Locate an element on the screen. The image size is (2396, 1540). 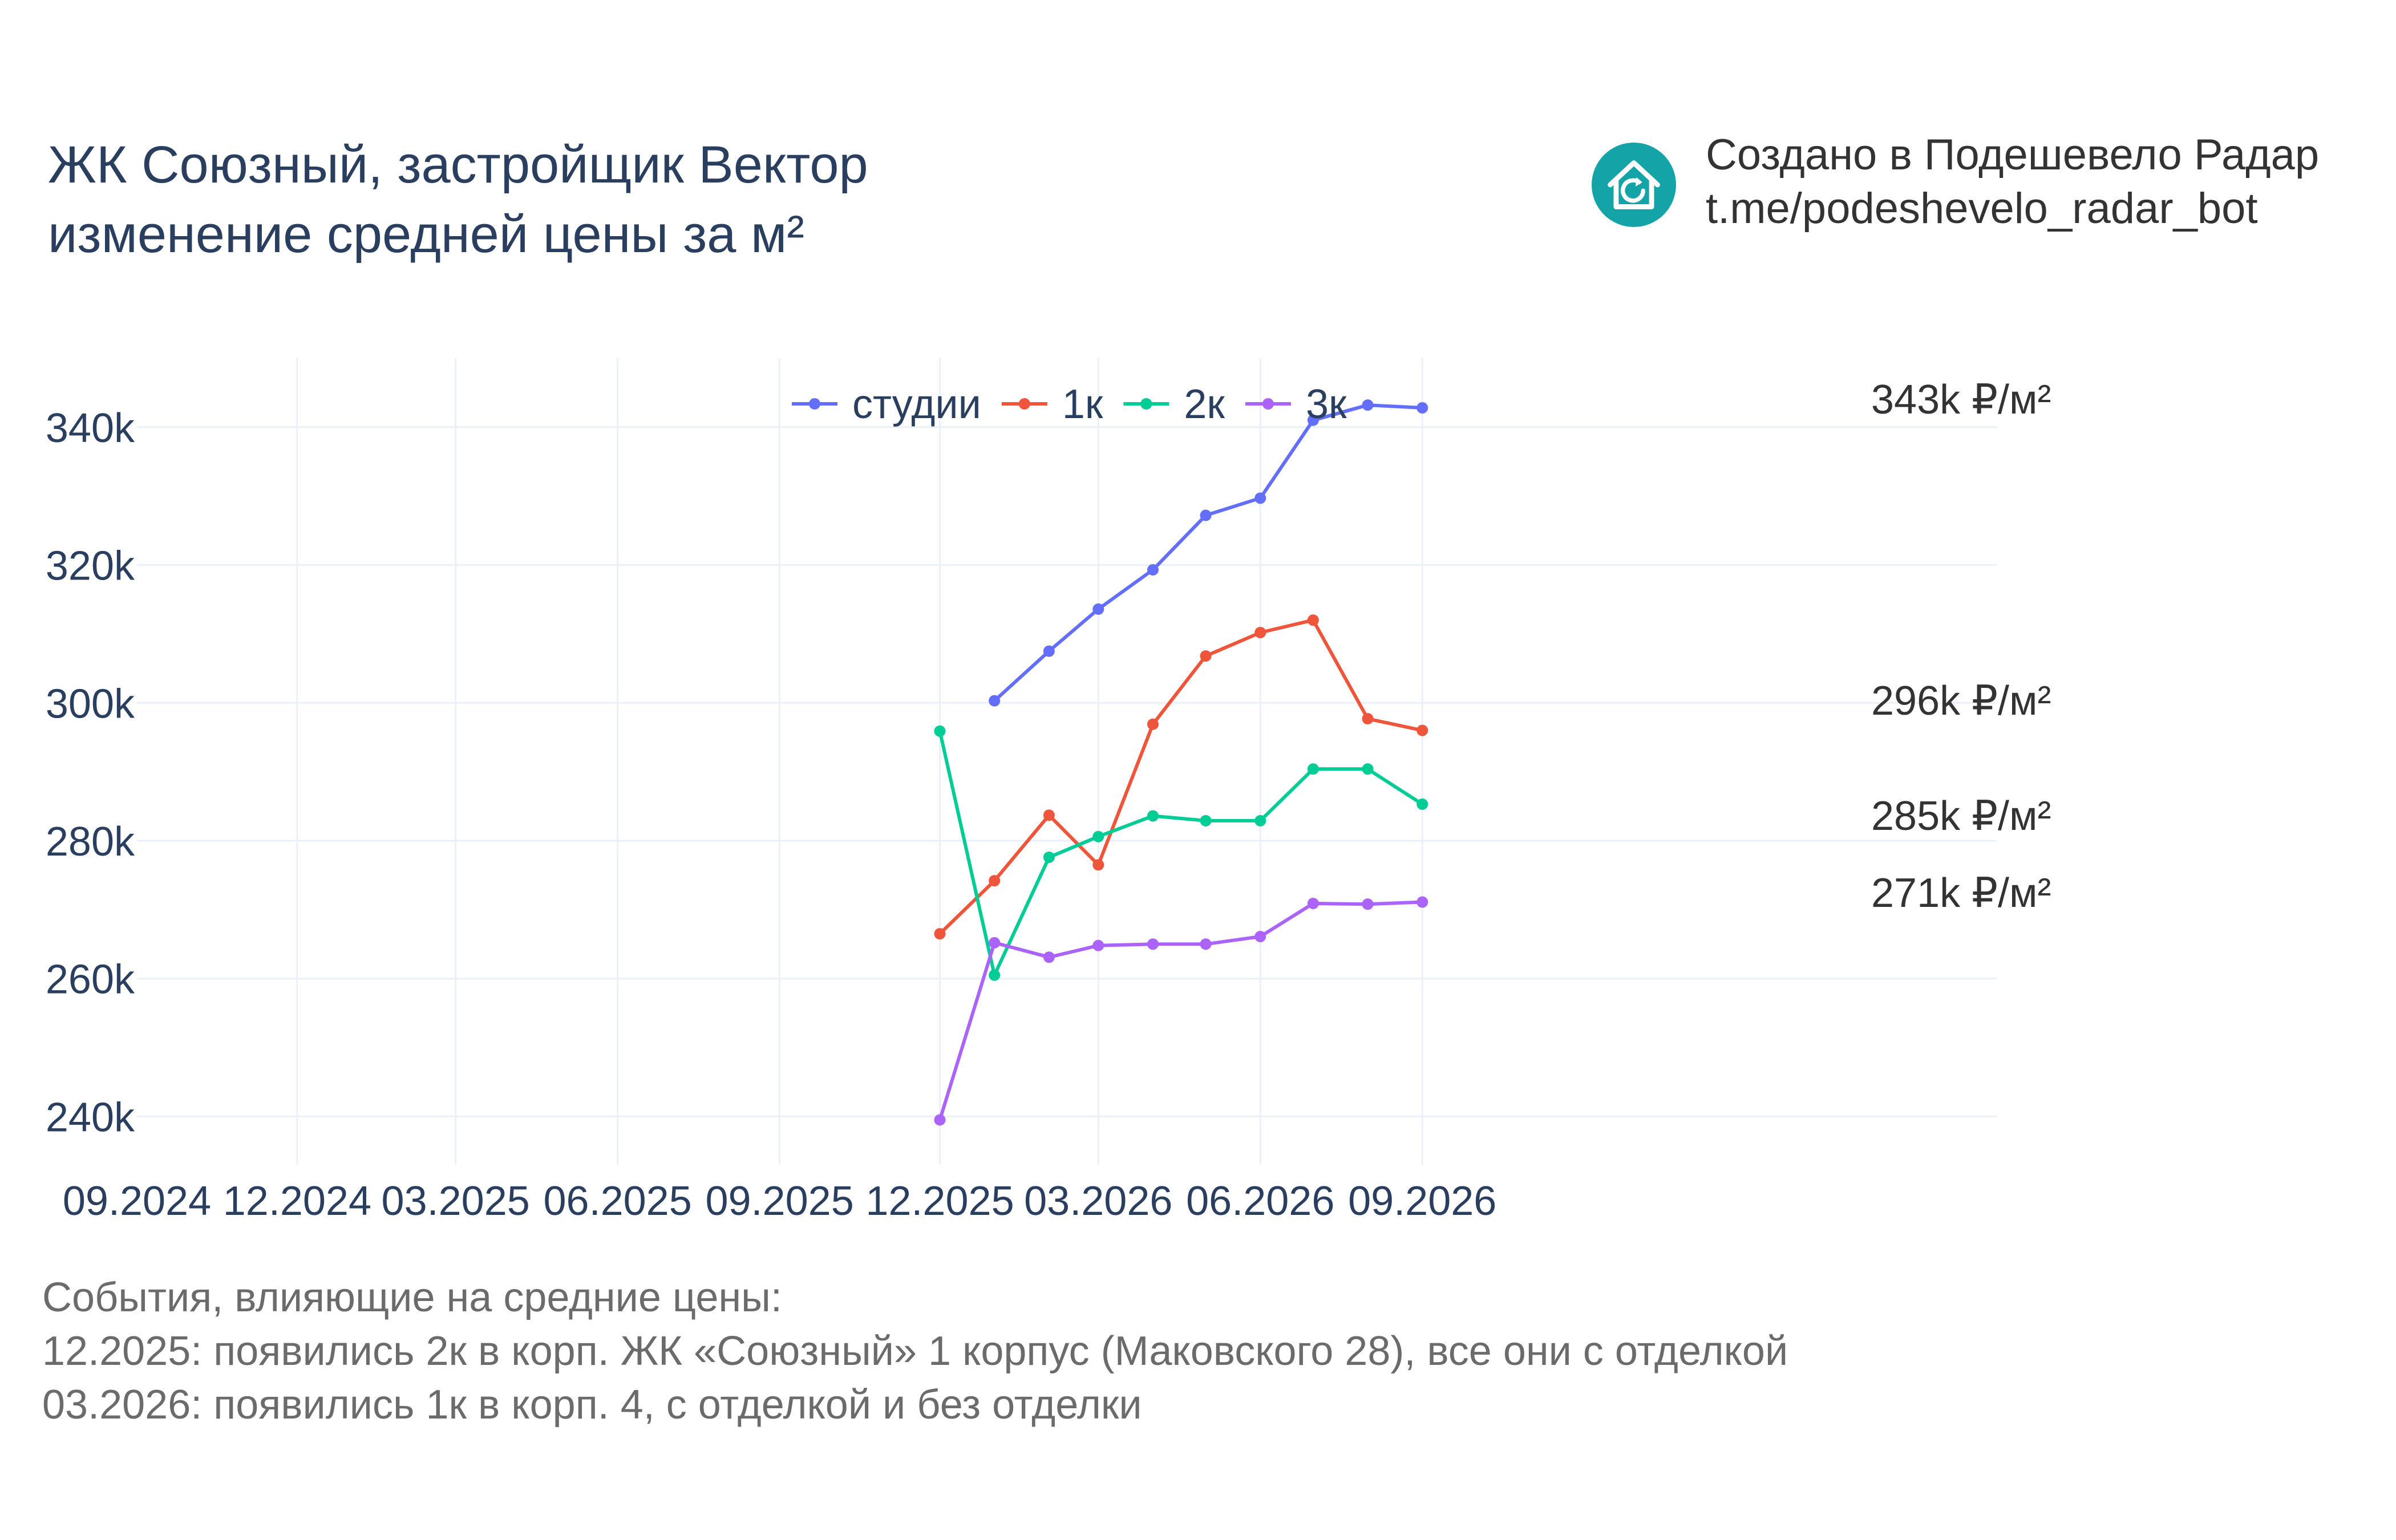
logo-refresh-arrow is located at coordinates (1633, 191).